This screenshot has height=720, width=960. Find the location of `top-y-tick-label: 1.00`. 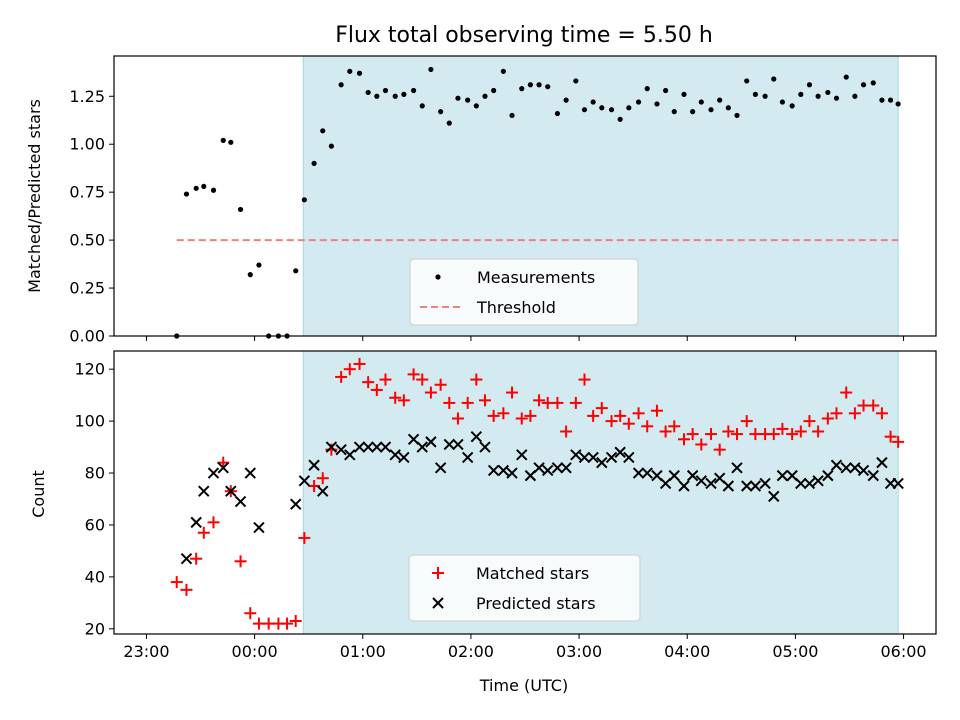

top-y-tick-label: 1.00 is located at coordinates (87, 144).